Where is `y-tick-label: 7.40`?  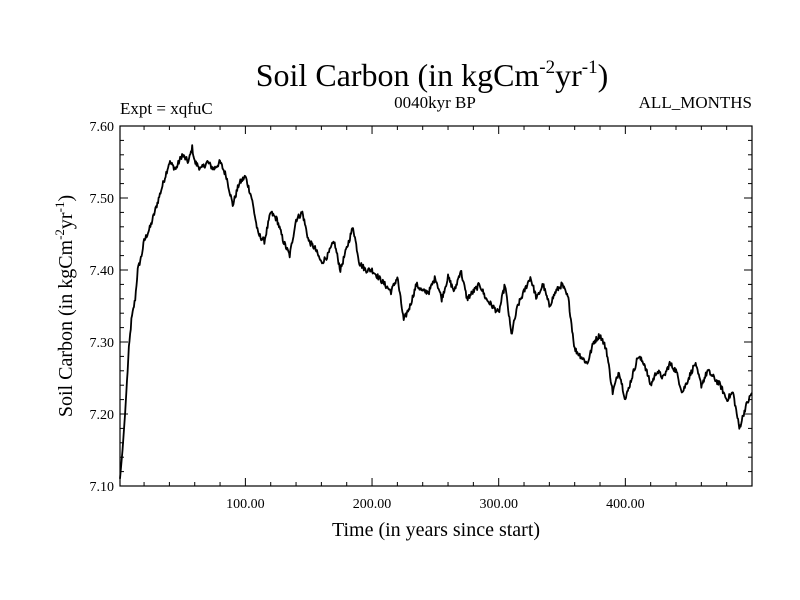
y-tick-label: 7.40 is located at coordinates (102, 271).